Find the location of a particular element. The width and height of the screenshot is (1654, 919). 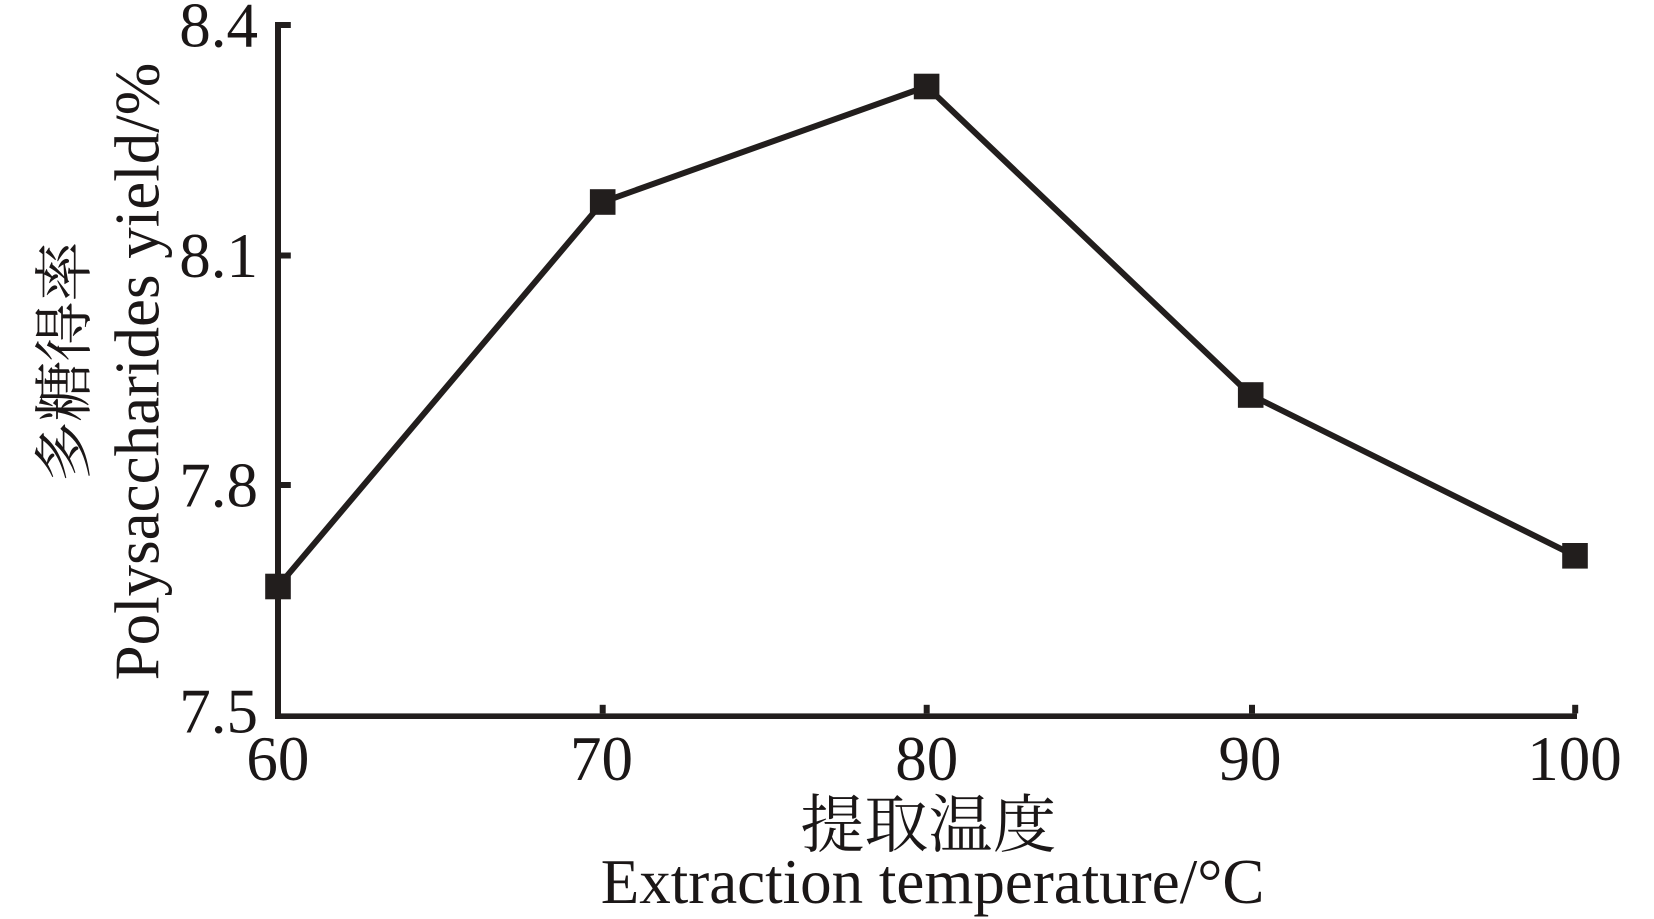

svg-text: Extraction temperature/°C is located at coordinates (933, 882).